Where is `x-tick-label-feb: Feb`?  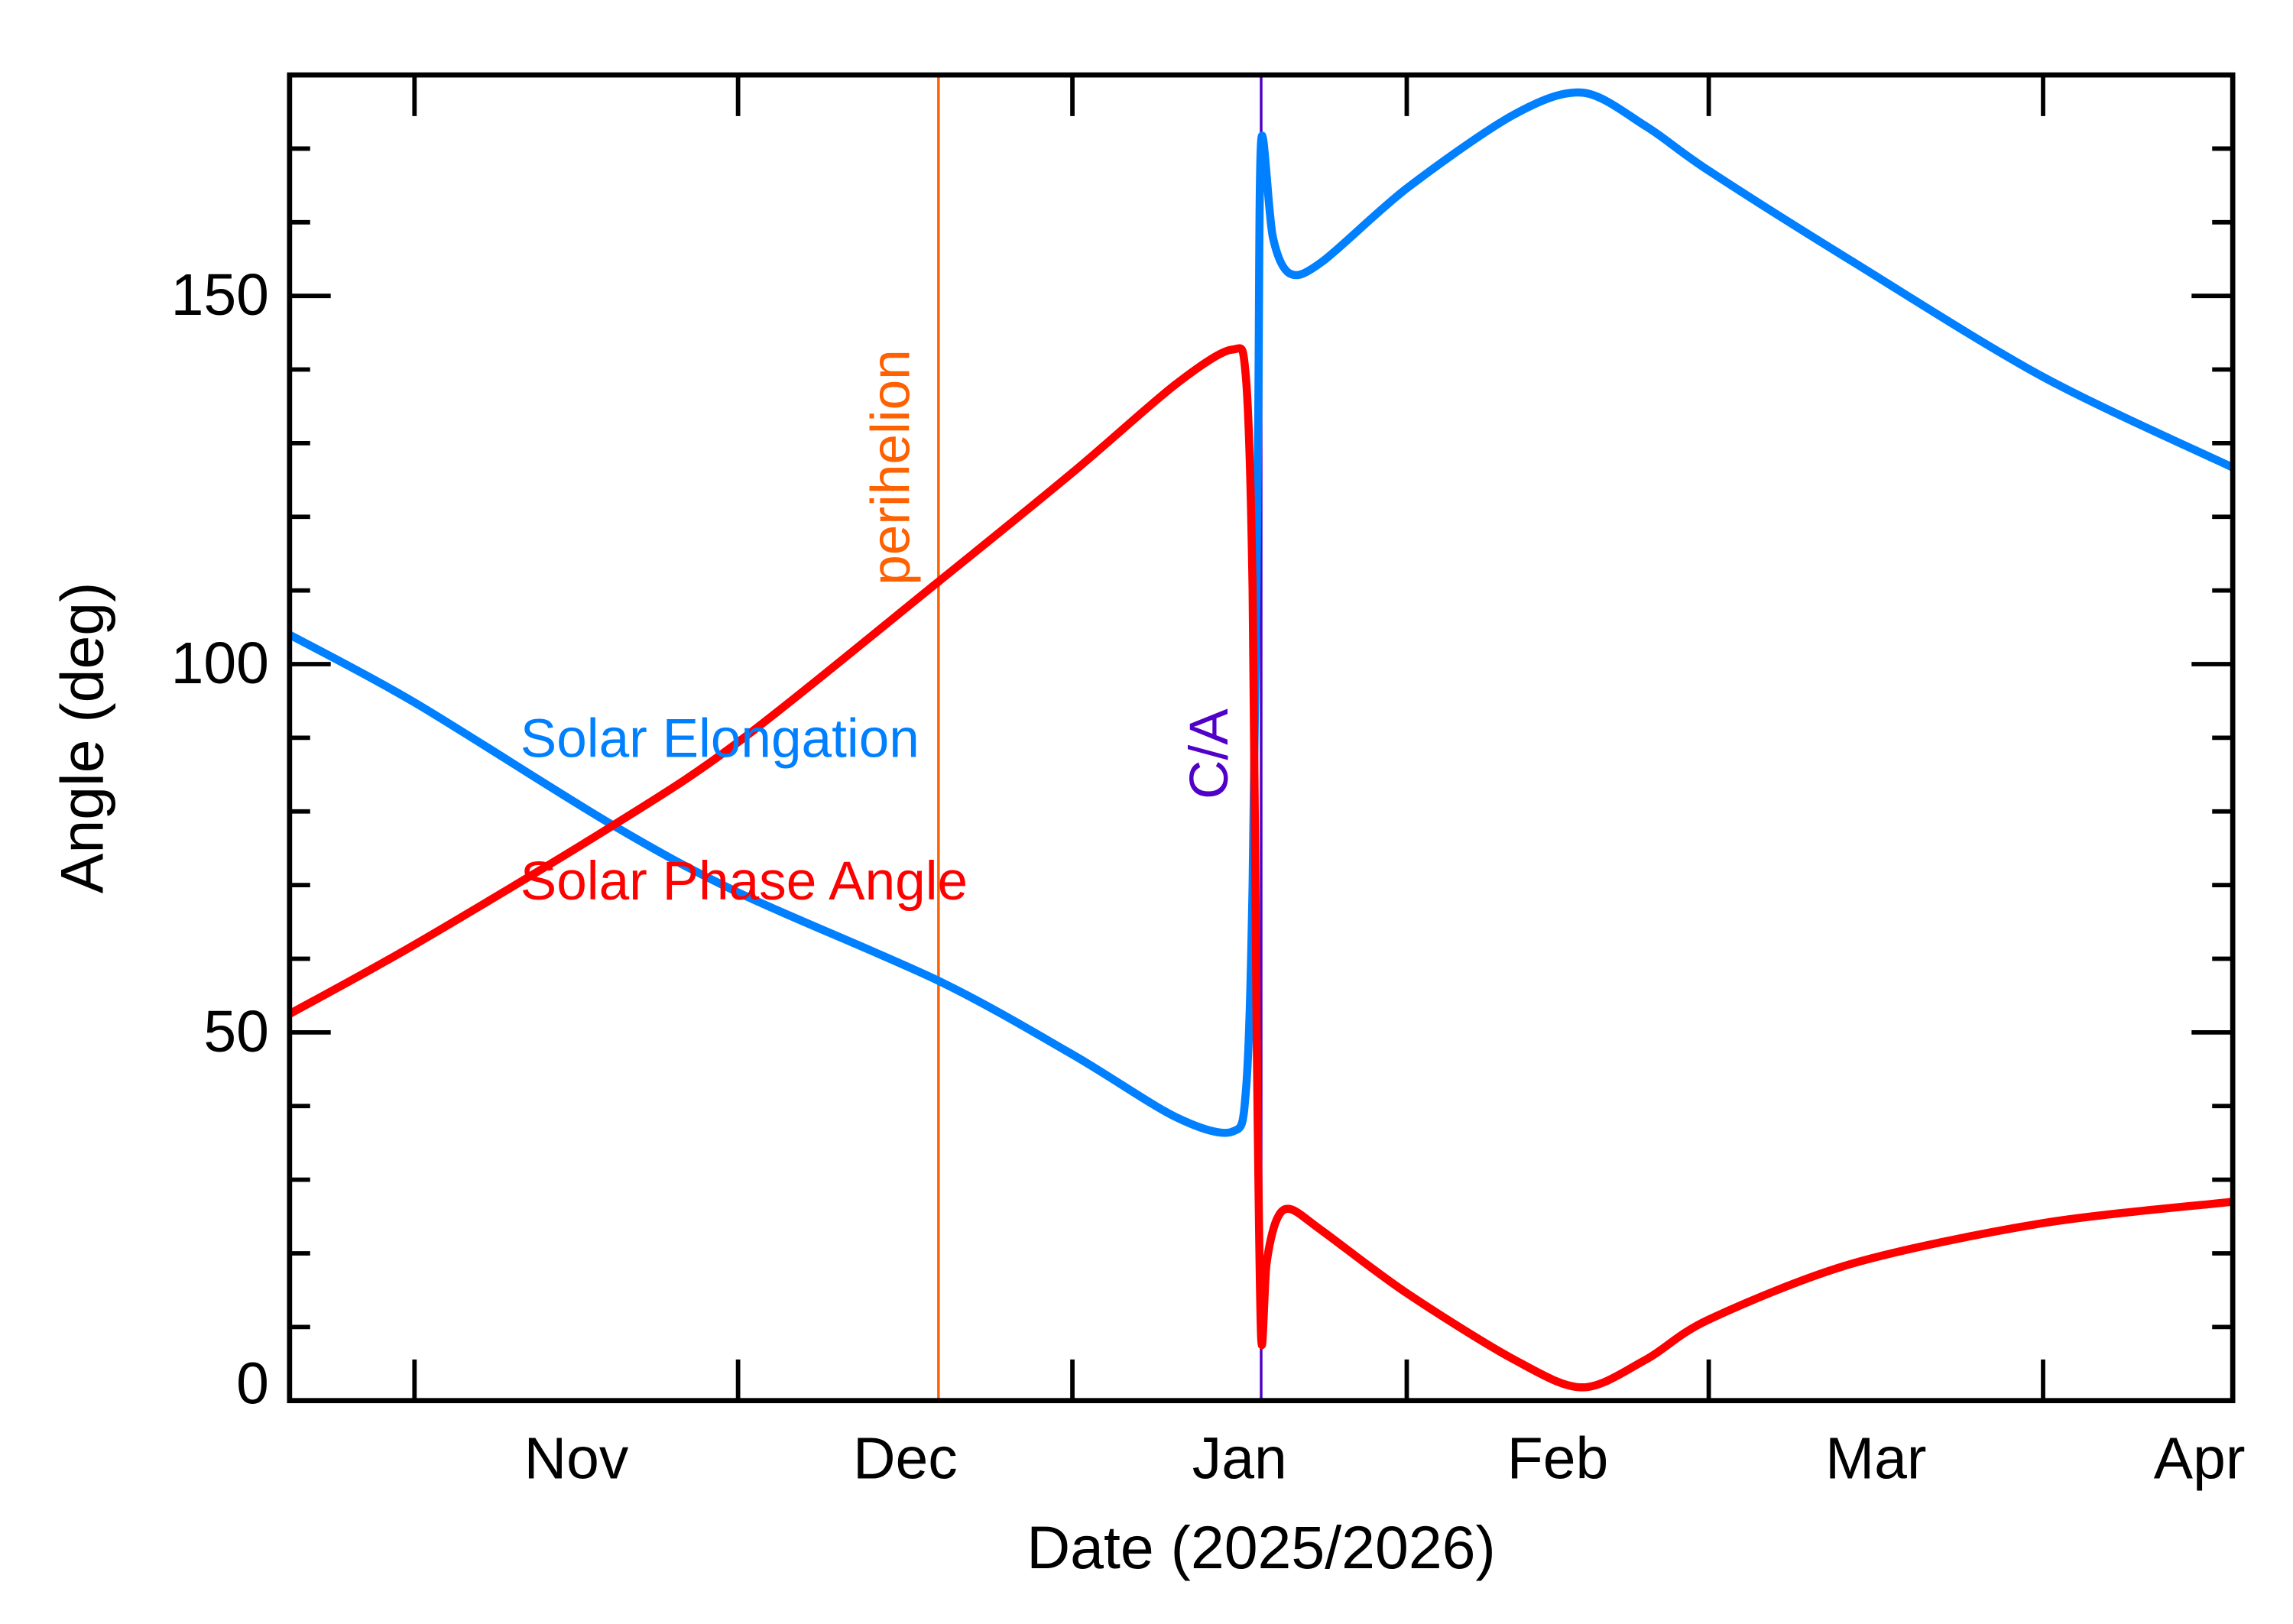
x-tick-label-feb: Feb is located at coordinates (1558, 1459).